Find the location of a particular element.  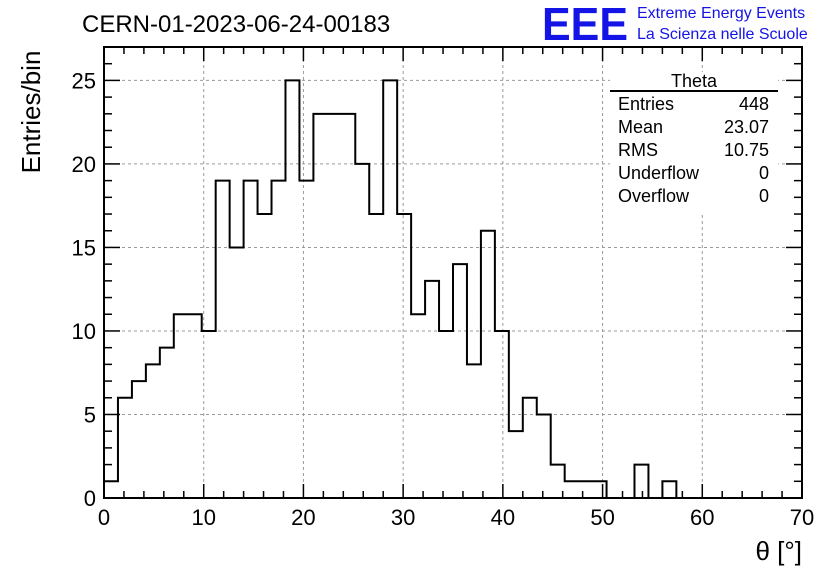

y-axis-label: Entries/bin is located at coordinates (31, 112).